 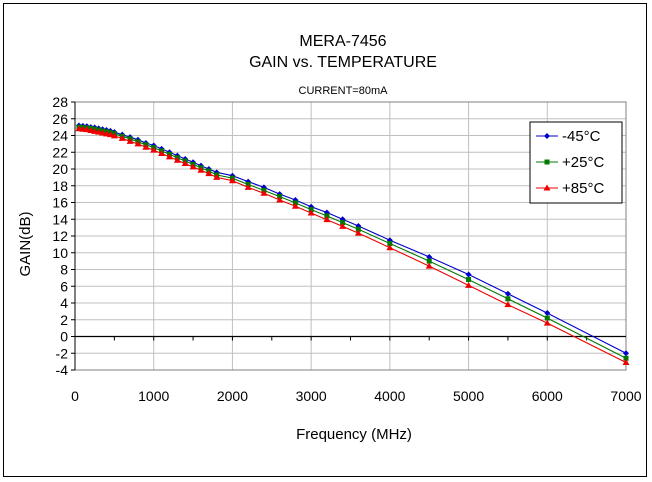 I want to click on x-axis-label: Frequency (MHz), so click(x=354, y=434).